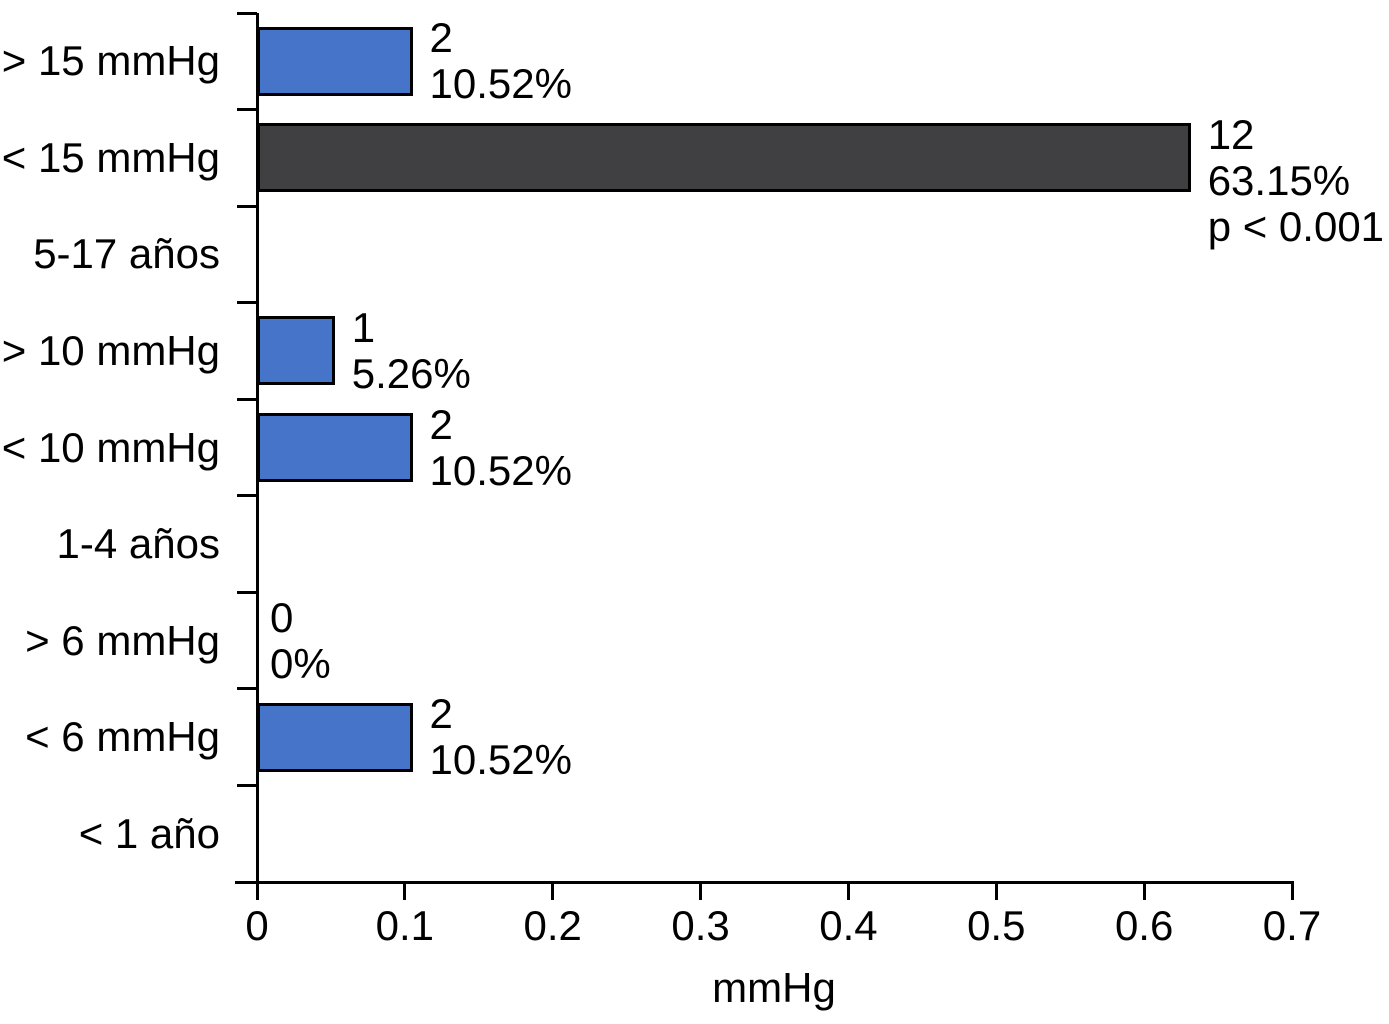  I want to click on category-label: 5-17 años, so click(126, 254).